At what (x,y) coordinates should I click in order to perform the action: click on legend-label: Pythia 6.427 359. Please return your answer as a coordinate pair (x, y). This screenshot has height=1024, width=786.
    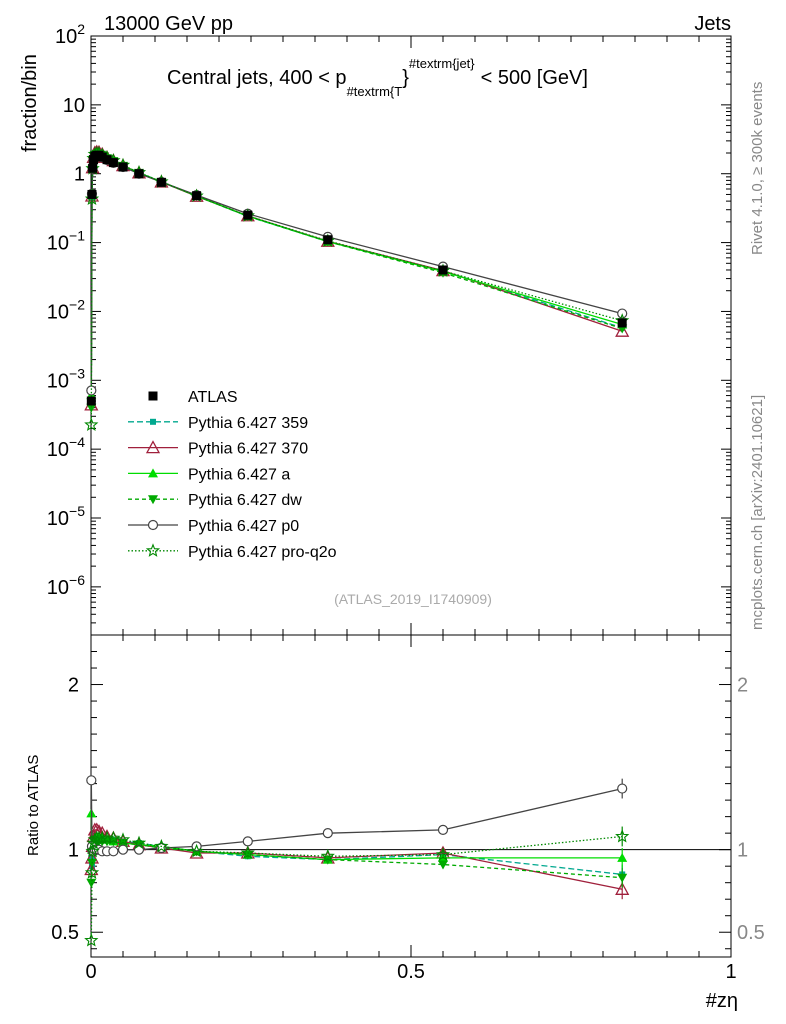
    Looking at the image, I should click on (248, 423).